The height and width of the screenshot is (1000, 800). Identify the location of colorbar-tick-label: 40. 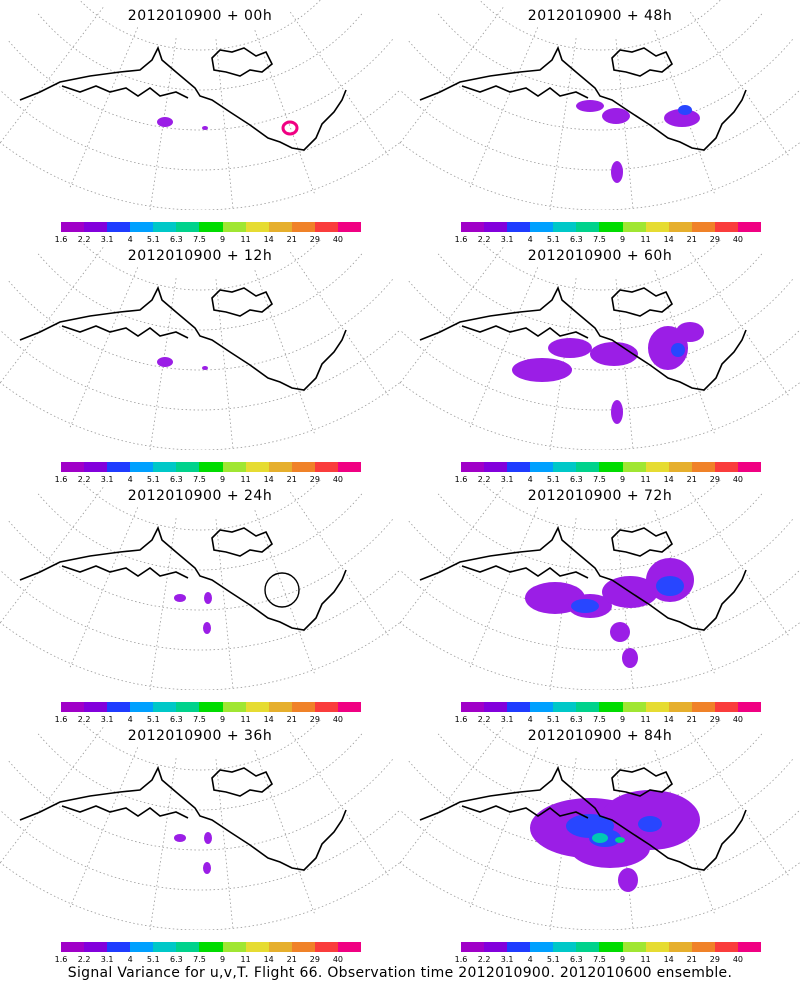
(738, 479).